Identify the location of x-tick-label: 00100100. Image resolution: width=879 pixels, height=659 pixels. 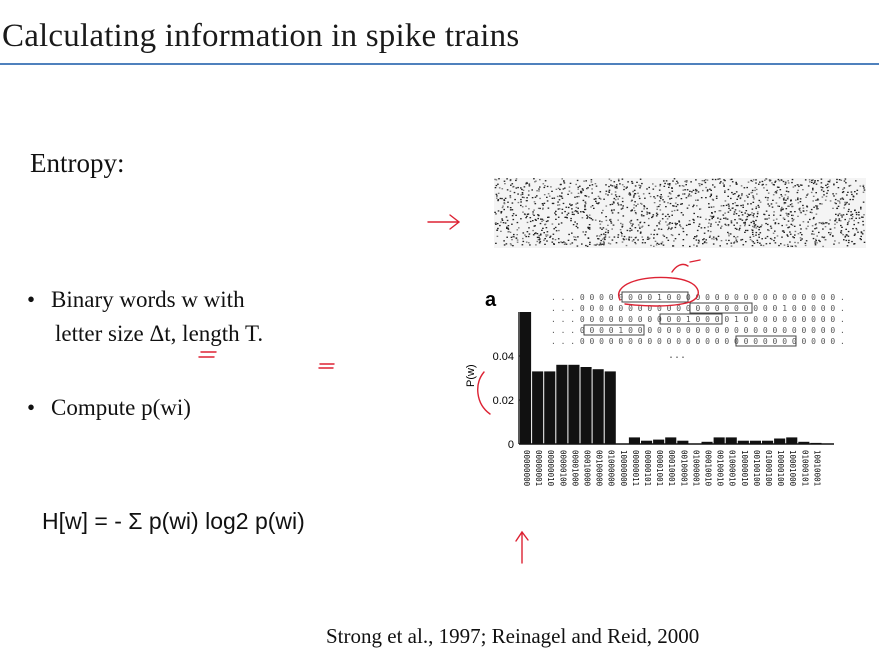
(756, 468).